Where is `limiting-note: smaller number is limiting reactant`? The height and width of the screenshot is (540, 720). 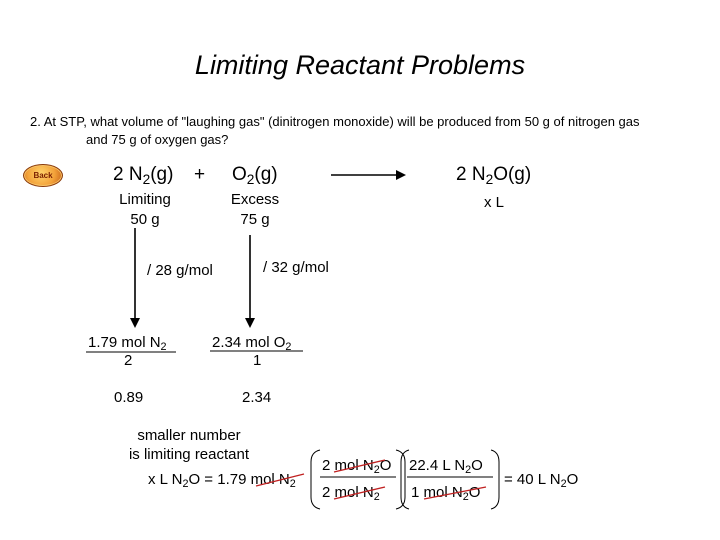 limiting-note: smaller number is limiting reactant is located at coordinates (189, 445).